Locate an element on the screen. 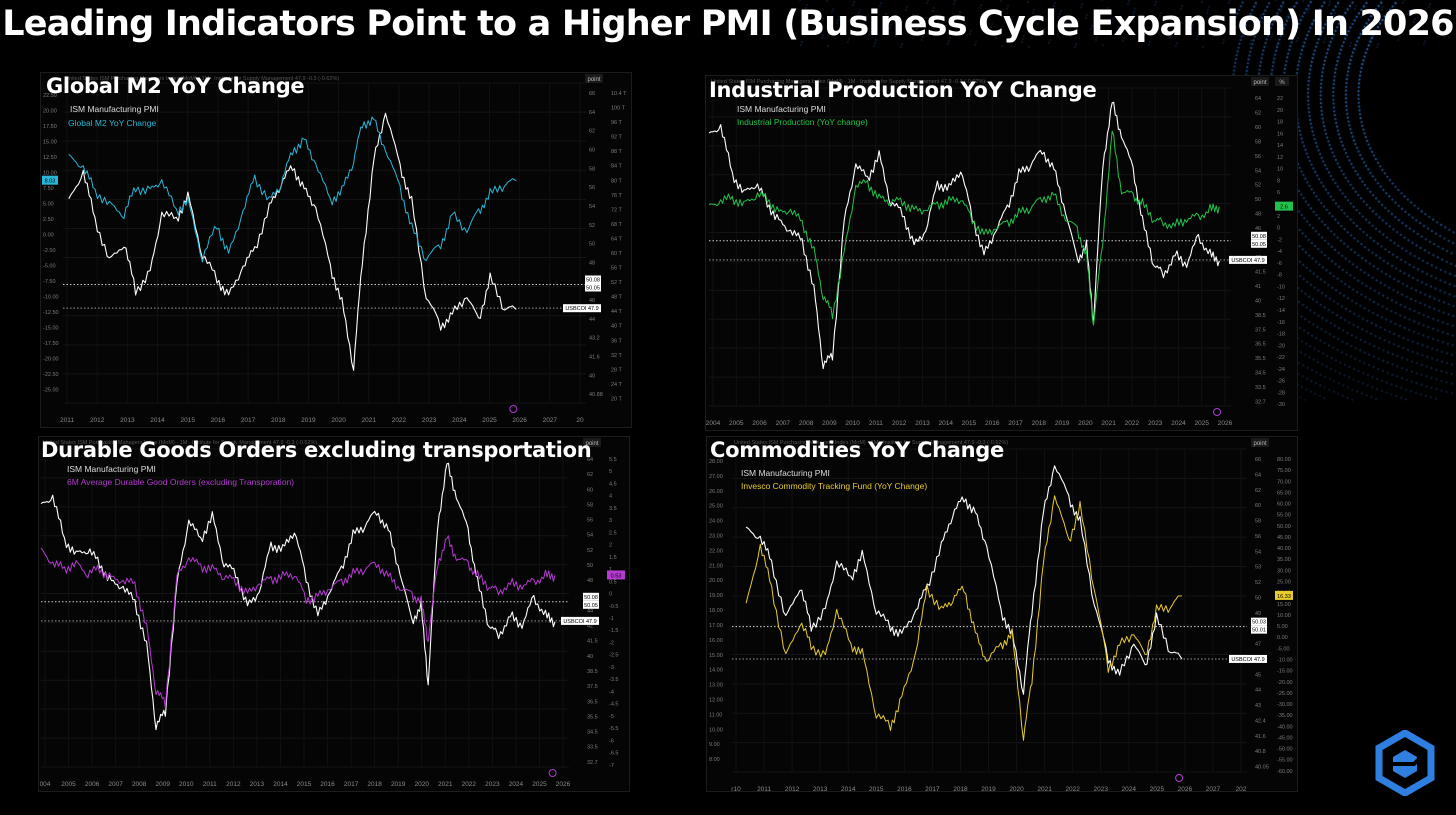  x-tick-label: 2018 is located at coordinates (960, 788).